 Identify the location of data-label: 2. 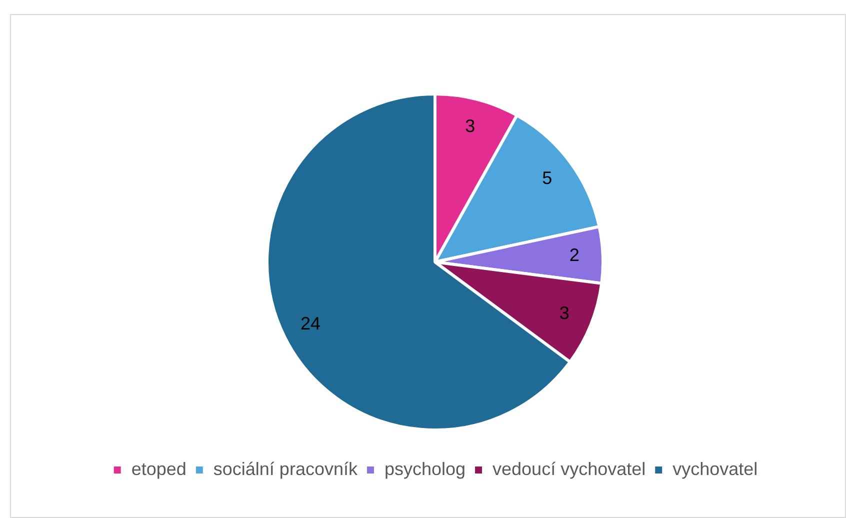
(574, 255).